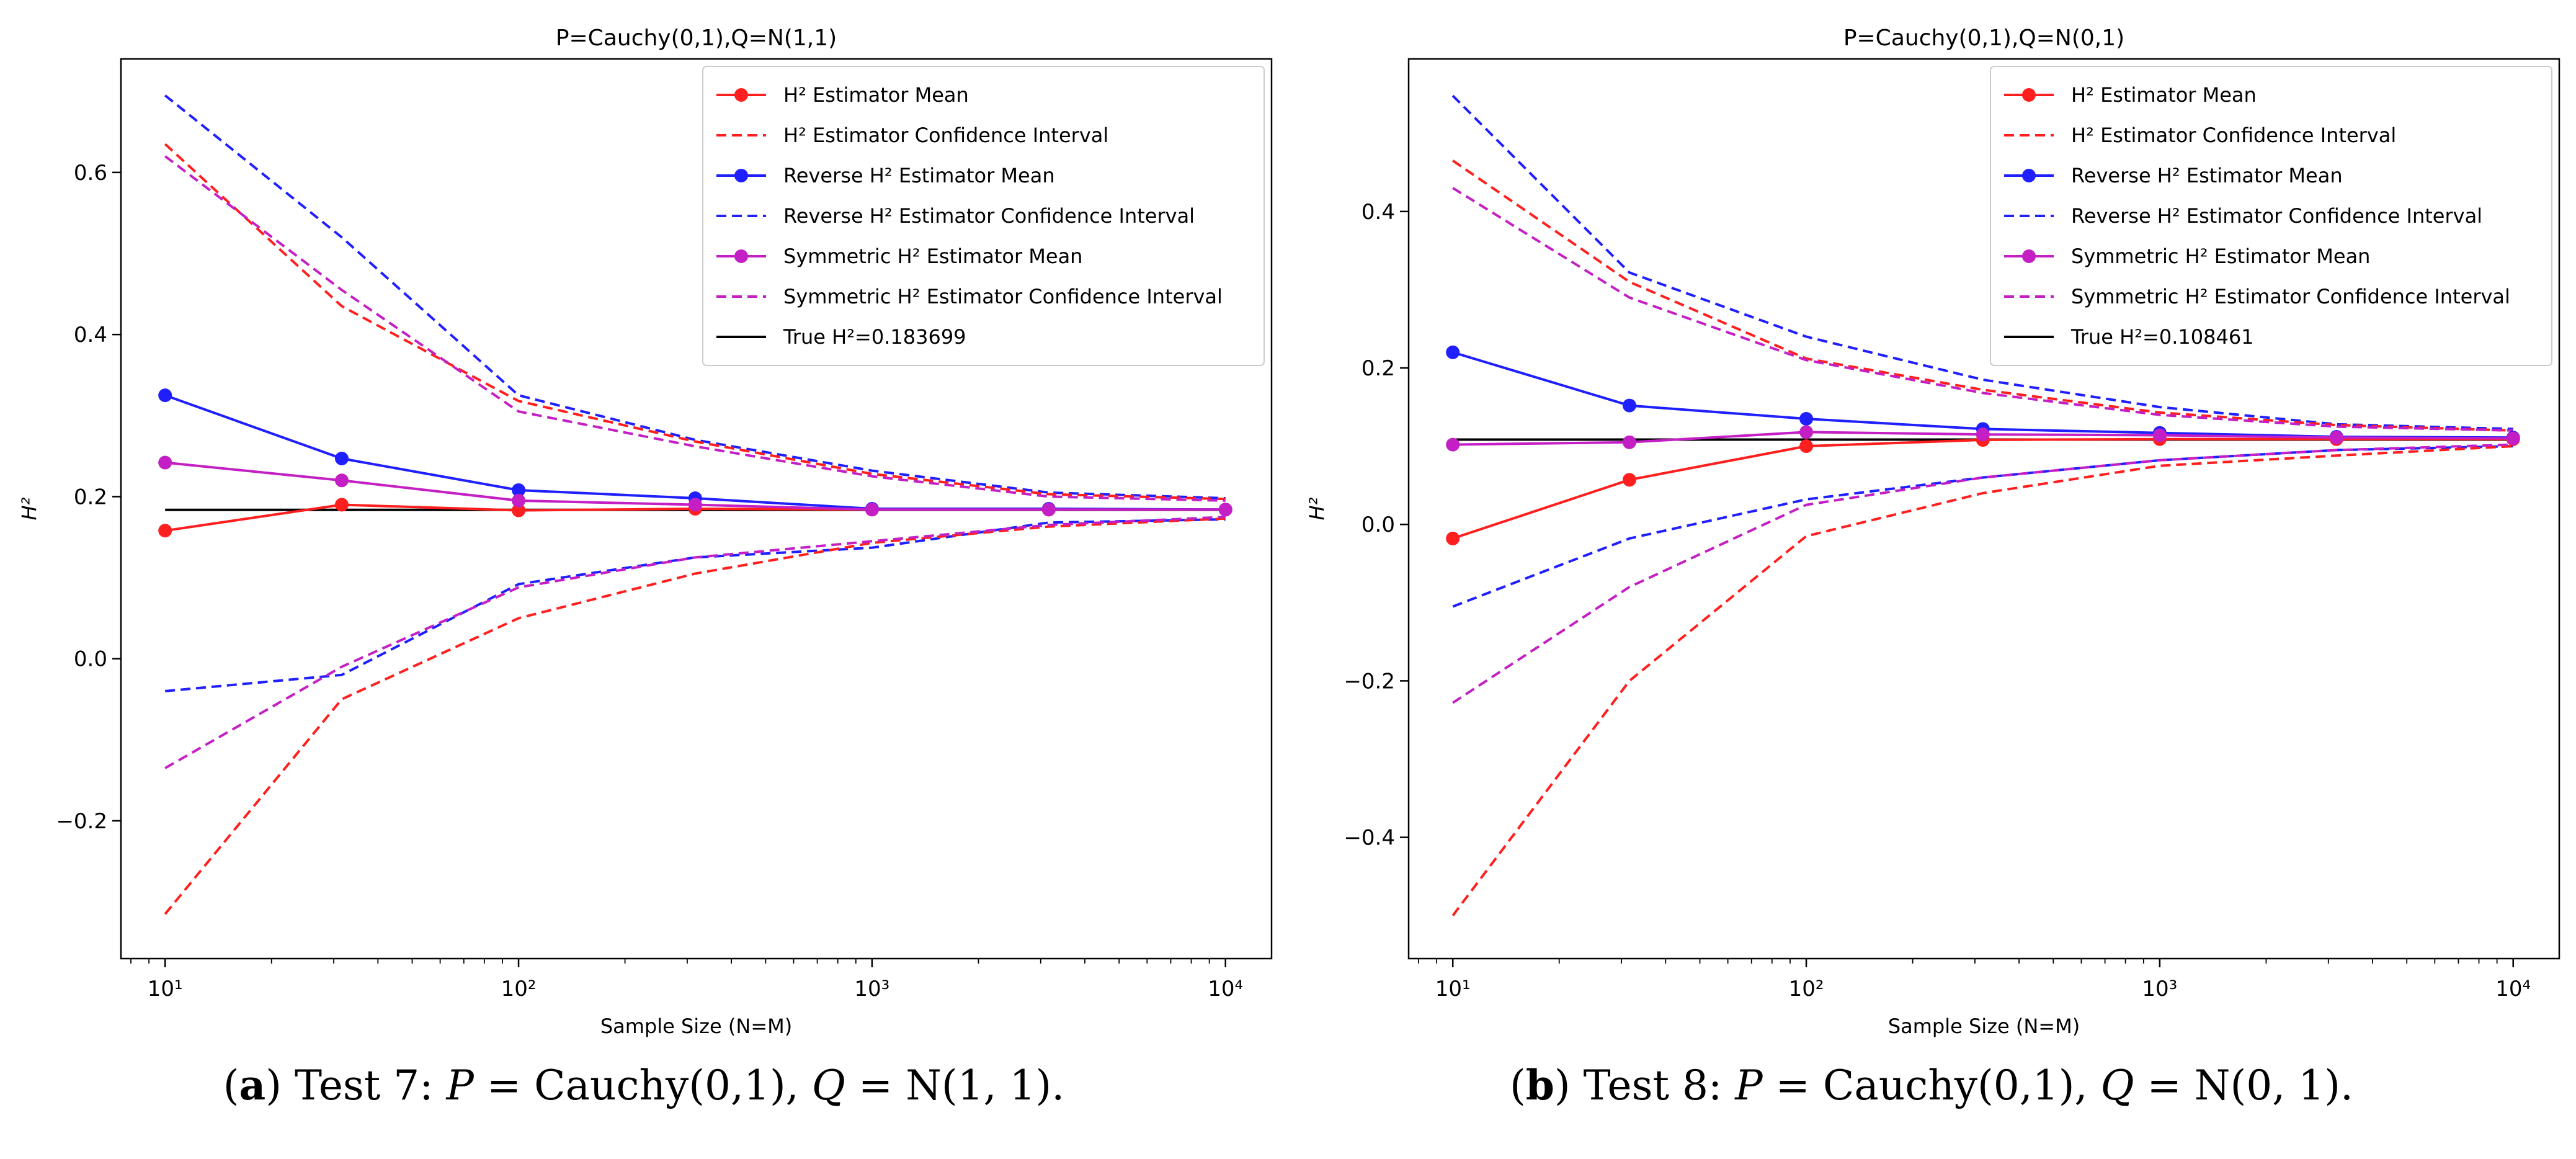 This screenshot has width=2576, height=1159. Describe the element at coordinates (875, 337) in the screenshot. I see `legend-label: True H²=0.183699` at that location.